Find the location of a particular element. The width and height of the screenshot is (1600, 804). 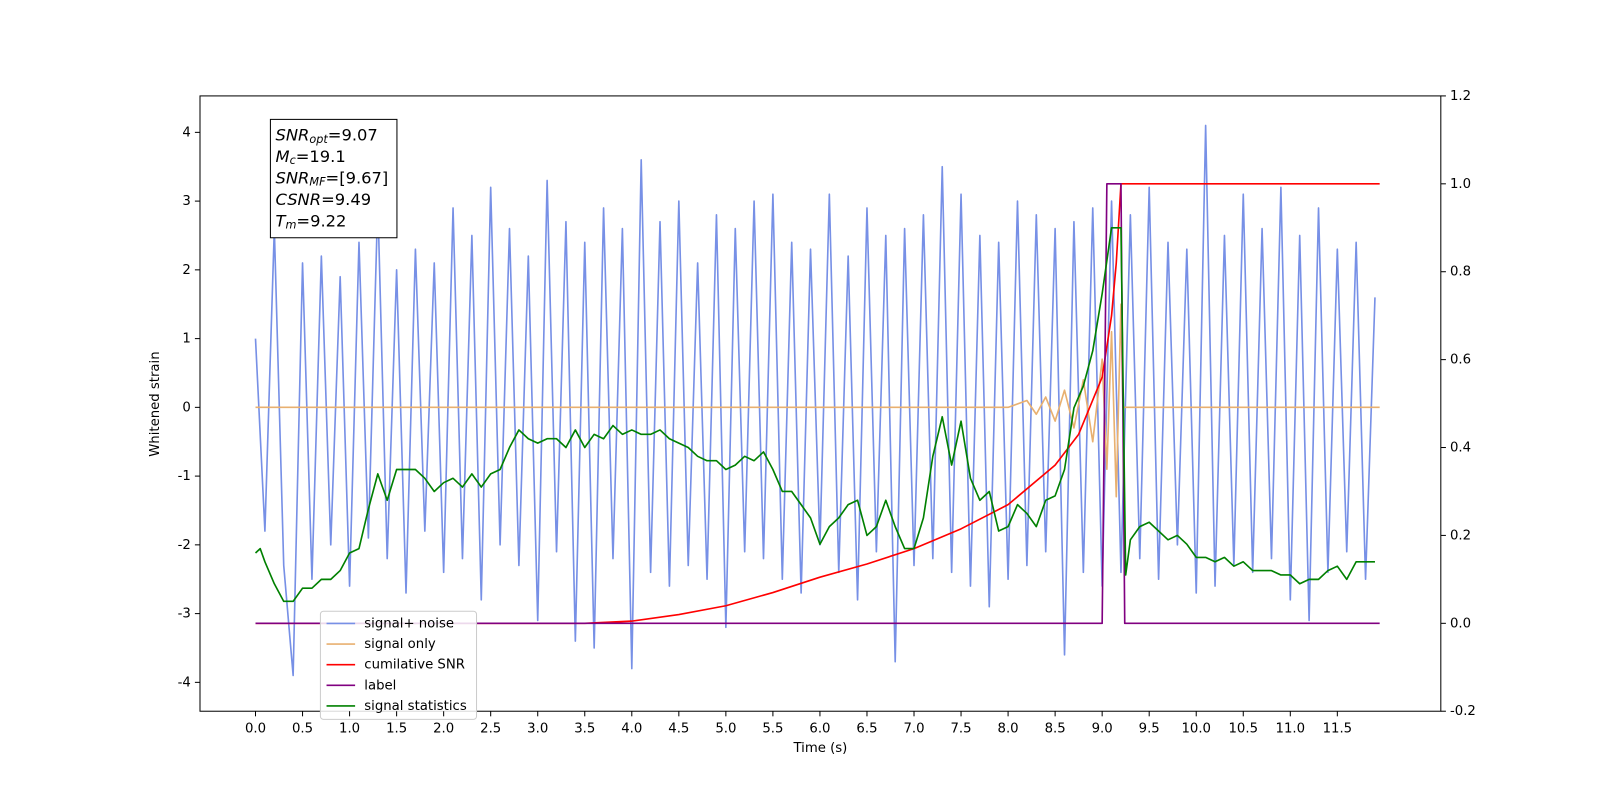

y2-tick-label: 0.0 is located at coordinates (1460, 623).